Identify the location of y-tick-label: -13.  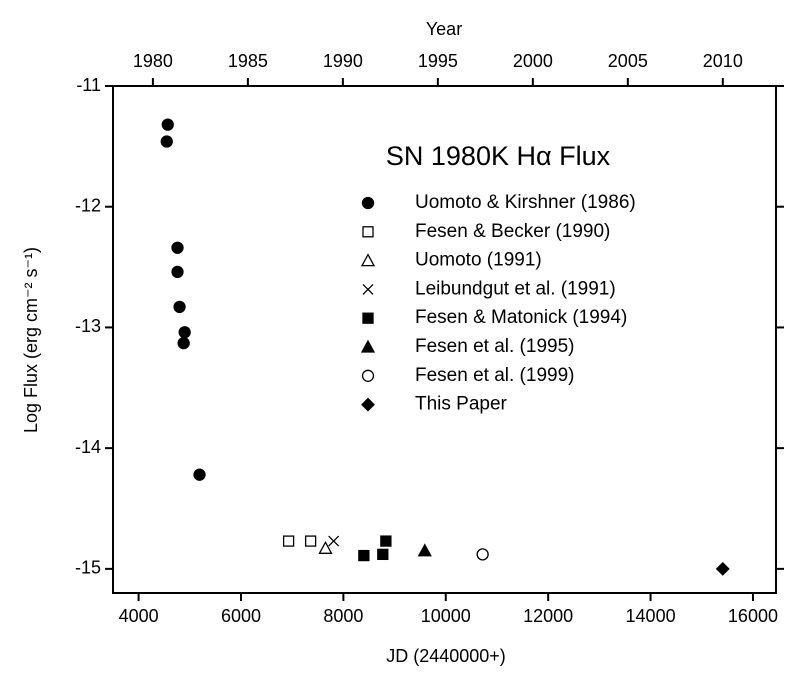
(88, 326).